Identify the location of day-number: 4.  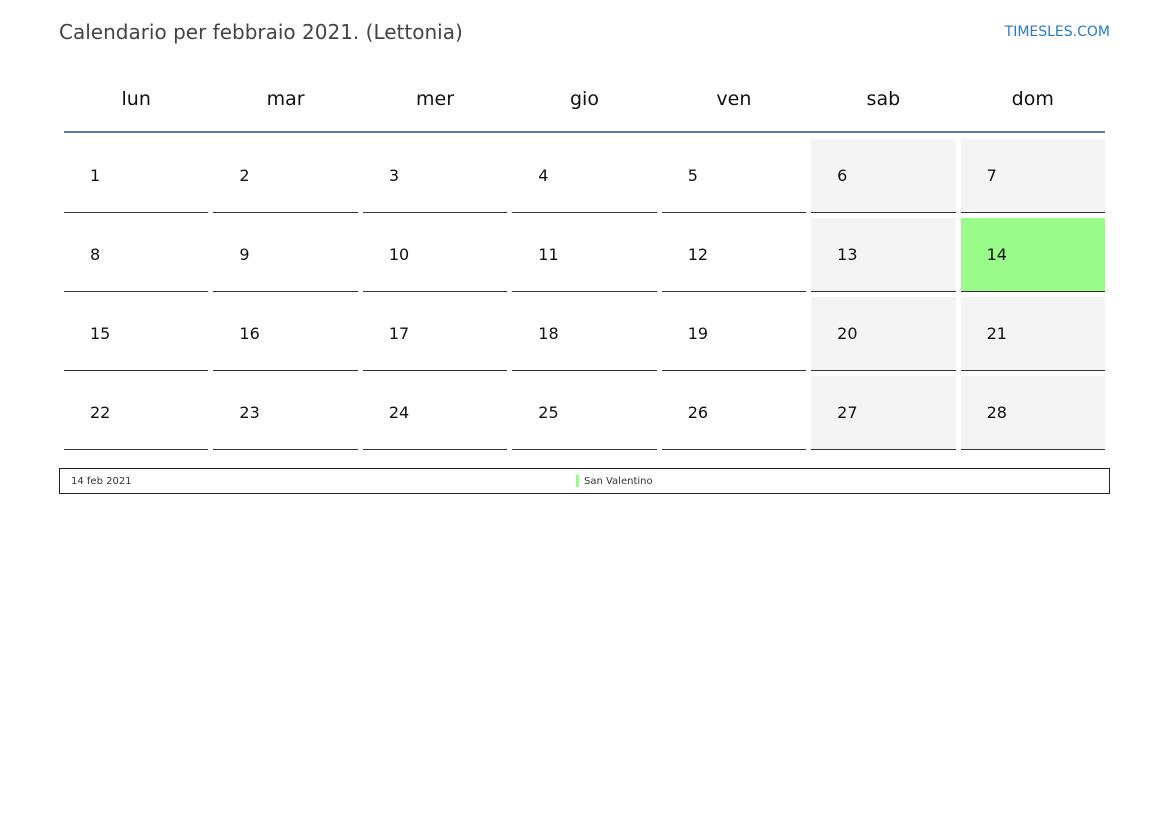
(543, 175).